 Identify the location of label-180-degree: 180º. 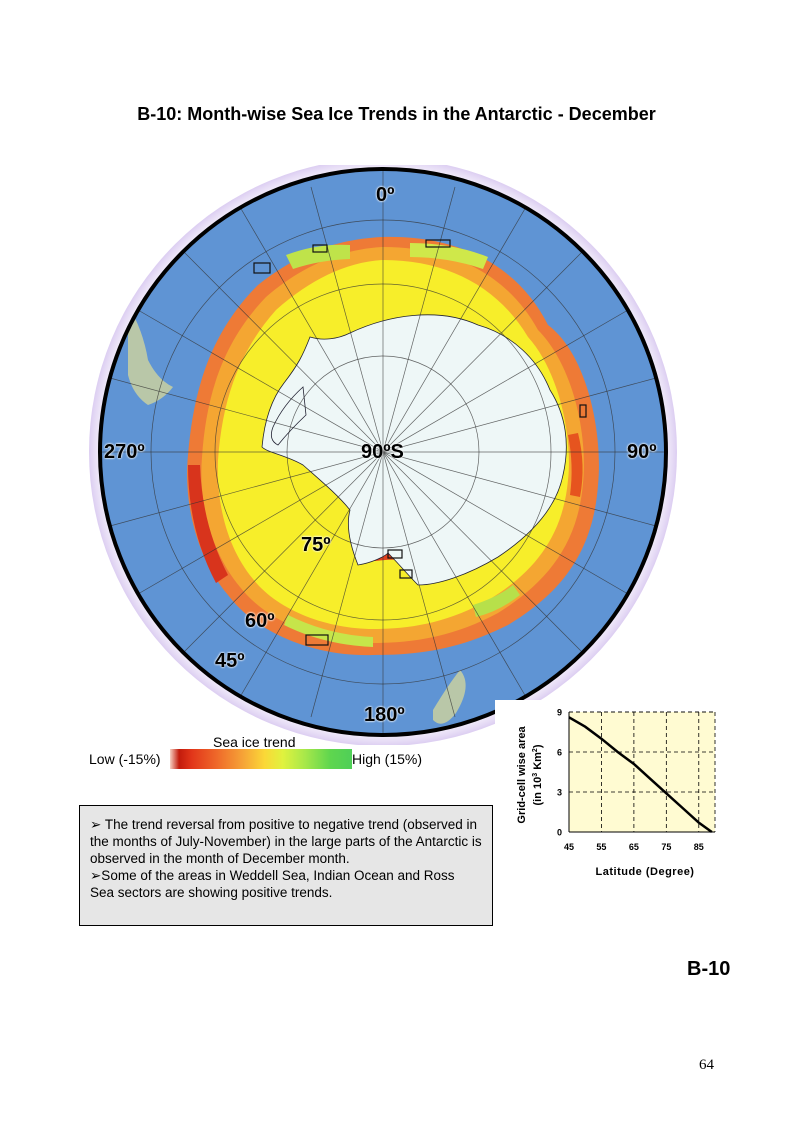
(384, 715).